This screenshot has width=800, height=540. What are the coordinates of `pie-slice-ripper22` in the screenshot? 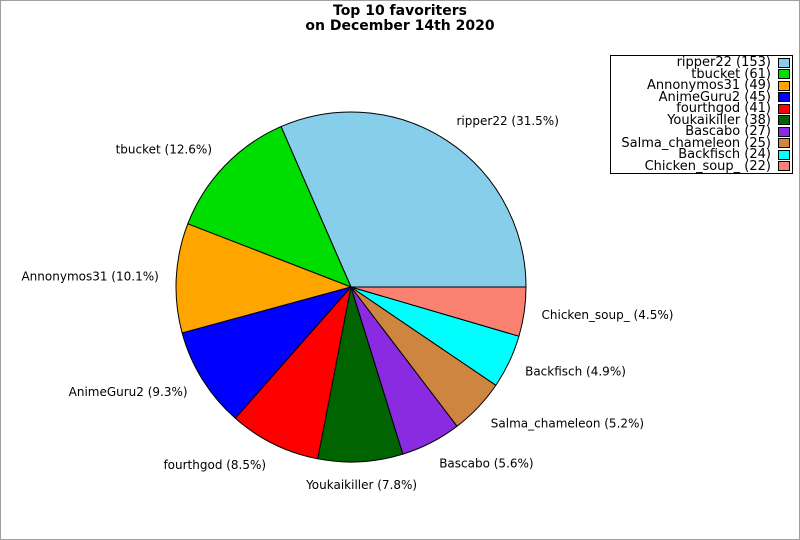 It's located at (403, 199).